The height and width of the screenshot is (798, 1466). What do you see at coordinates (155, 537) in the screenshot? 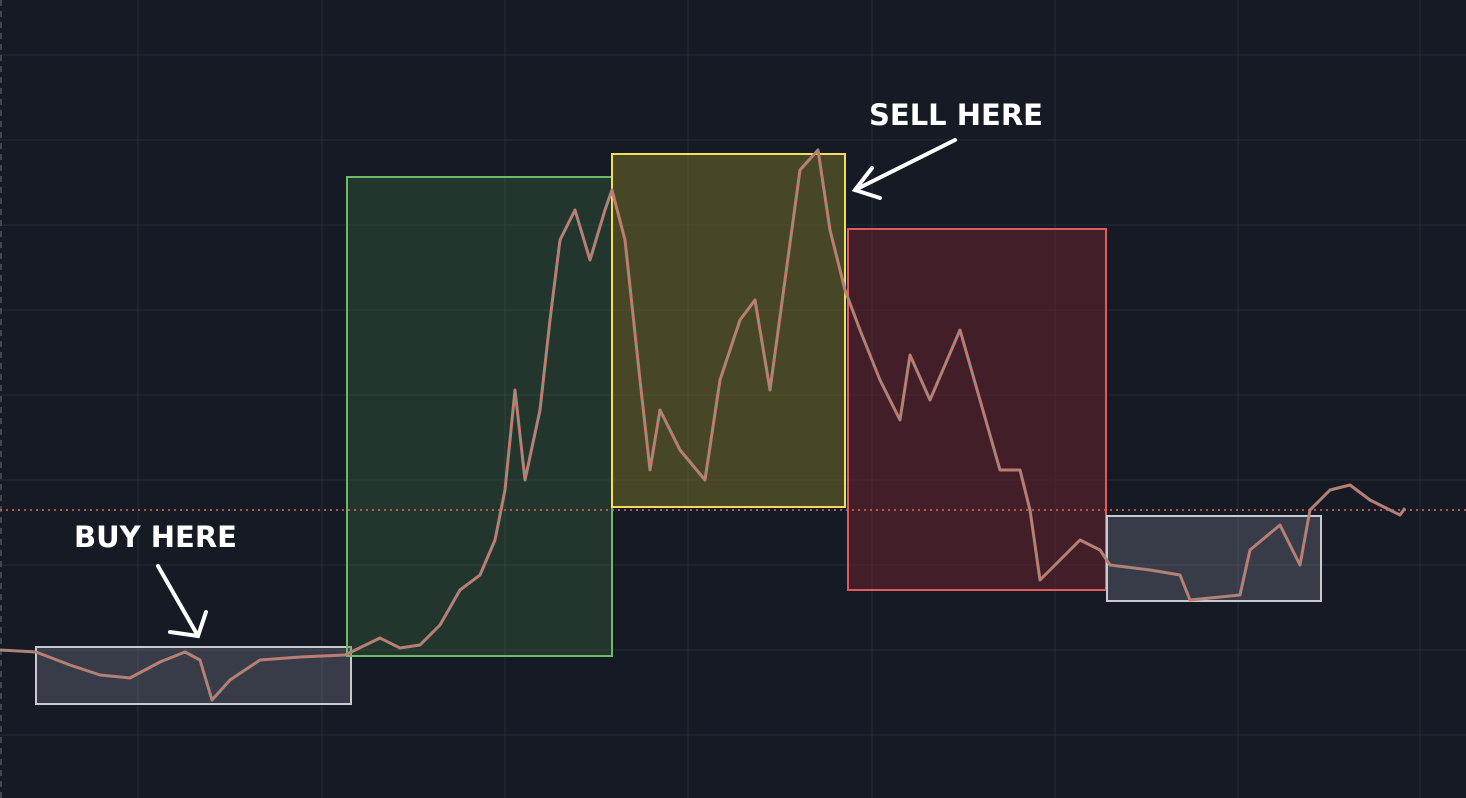
I see `buy-label: BUY HERE` at bounding box center [155, 537].